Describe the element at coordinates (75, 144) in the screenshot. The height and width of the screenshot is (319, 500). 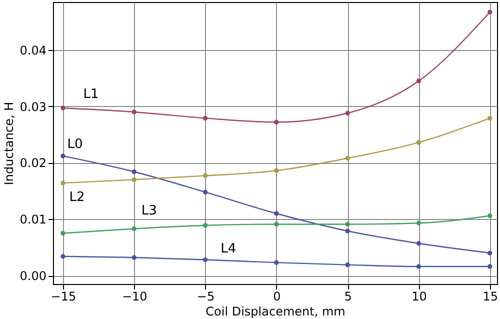
I see `series-label: L0` at that location.